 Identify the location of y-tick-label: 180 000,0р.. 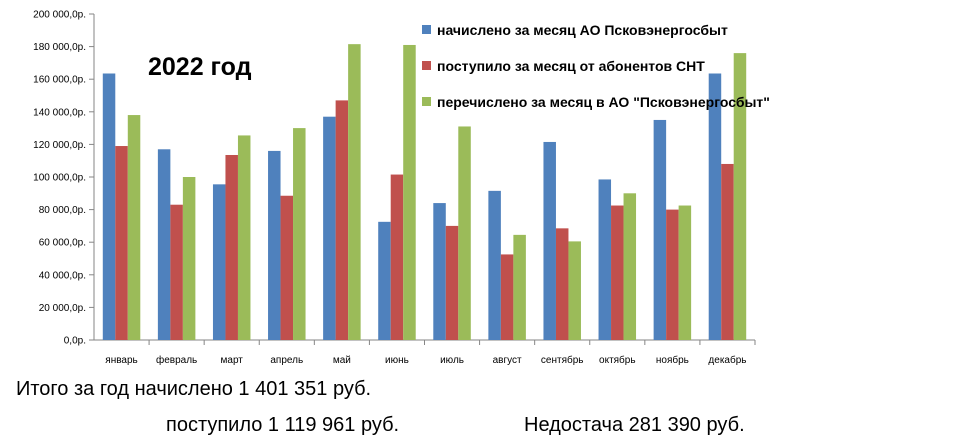
(59, 47).